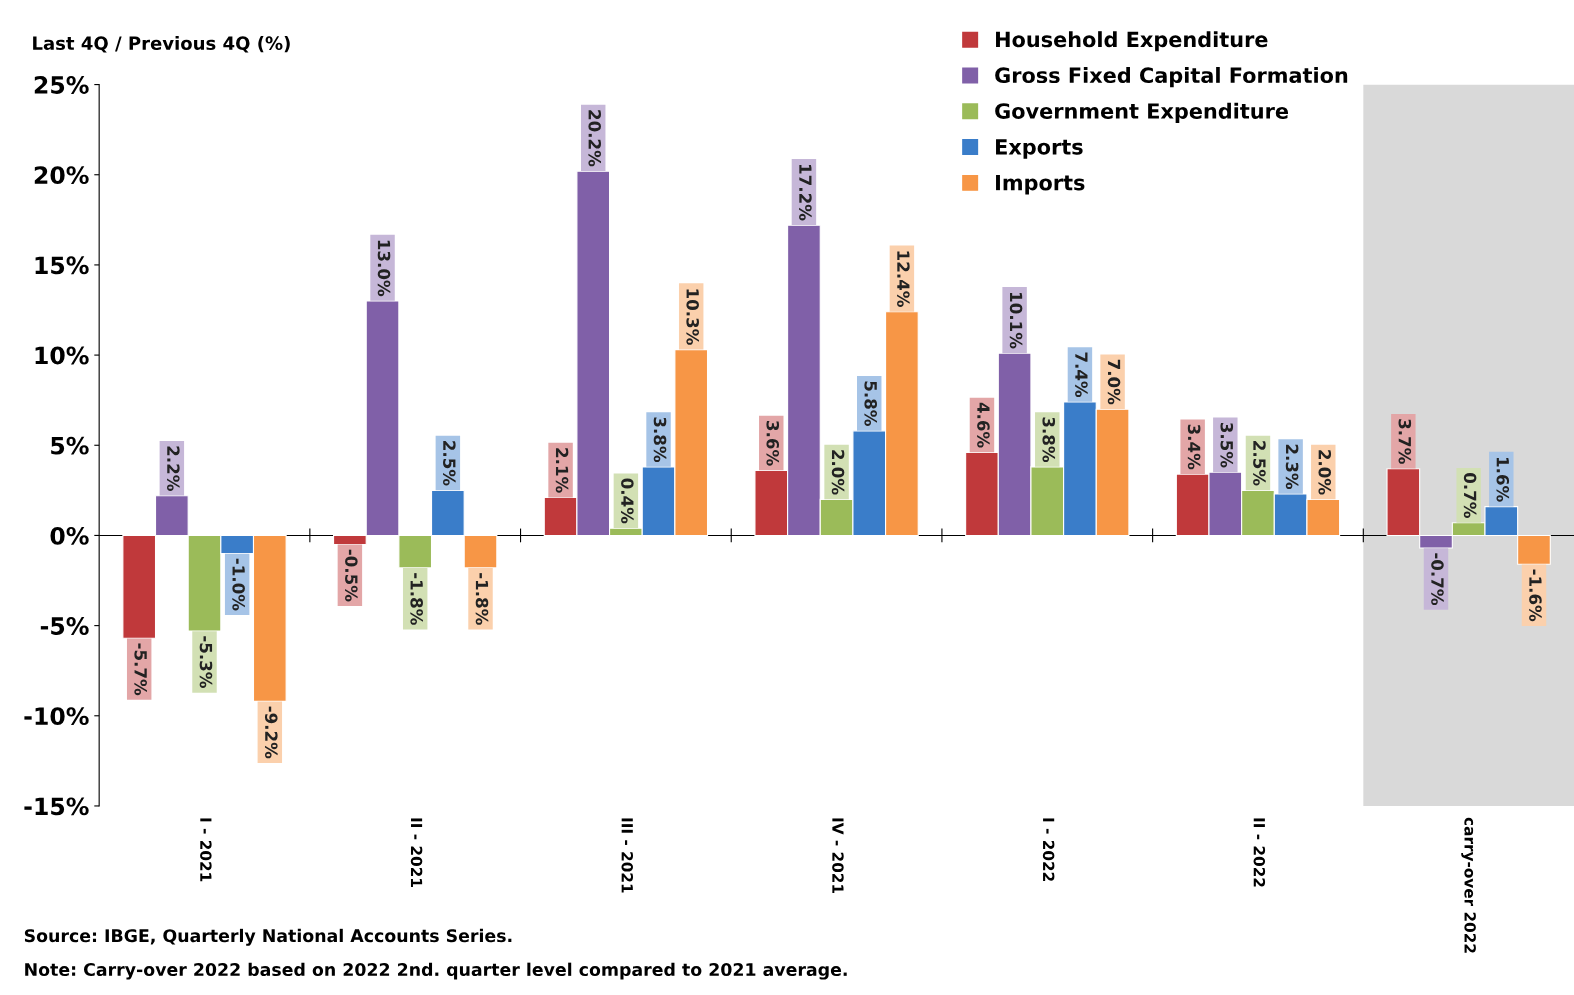 Image resolution: width=1574 pixels, height=995 pixels. What do you see at coordinates (436, 971) in the screenshot?
I see `text: Note: Carry-over 2022 based on 2022 2nd. quarter level compared to 2021 average.` at bounding box center [436, 971].